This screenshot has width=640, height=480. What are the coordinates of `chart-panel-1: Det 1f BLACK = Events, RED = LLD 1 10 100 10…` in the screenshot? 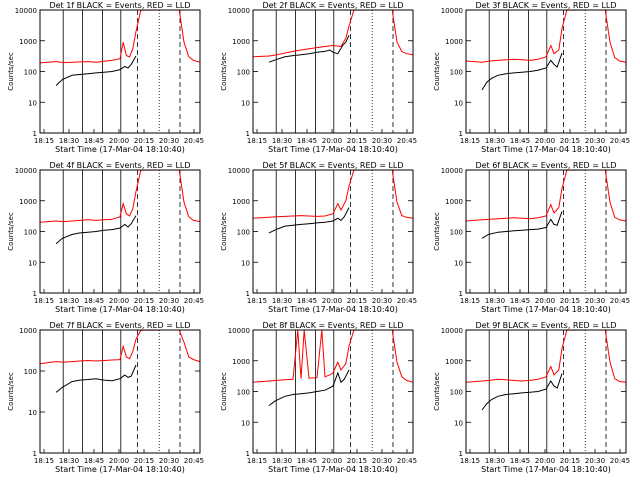 It's located at (105, 77).